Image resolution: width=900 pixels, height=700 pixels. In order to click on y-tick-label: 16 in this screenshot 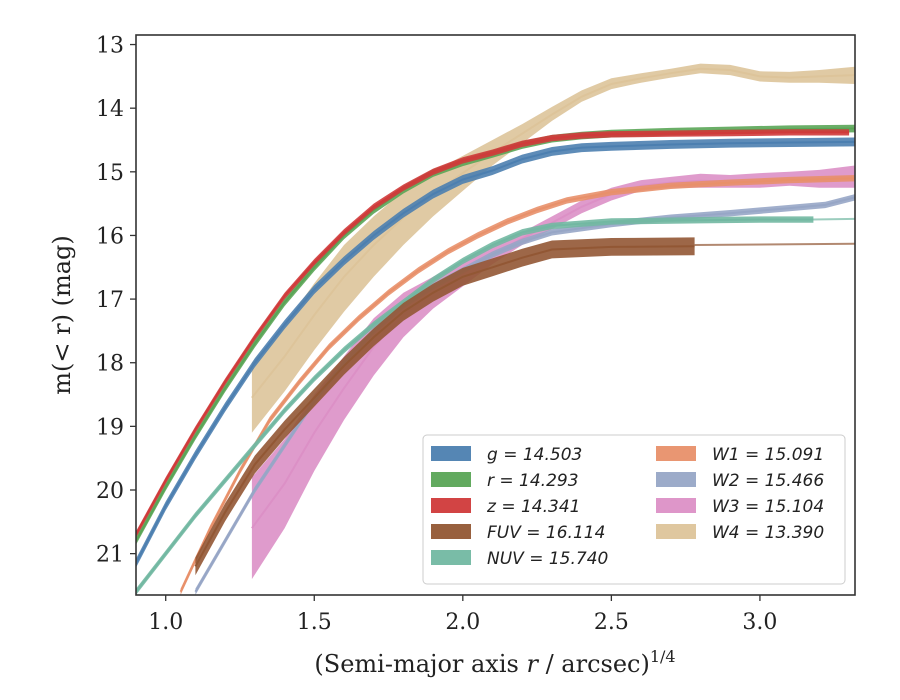, I will do `click(110, 236)`.